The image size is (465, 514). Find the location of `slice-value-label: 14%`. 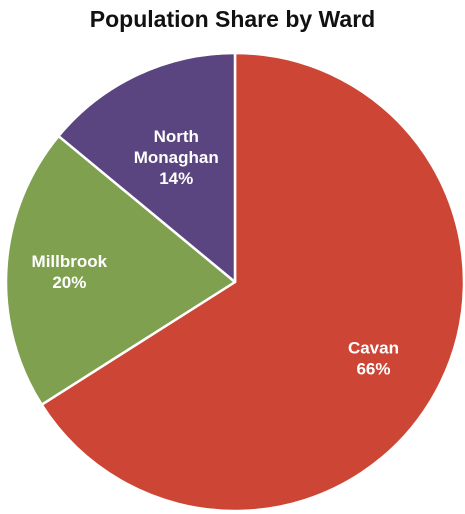

slice-value-label: 14% is located at coordinates (176, 178).